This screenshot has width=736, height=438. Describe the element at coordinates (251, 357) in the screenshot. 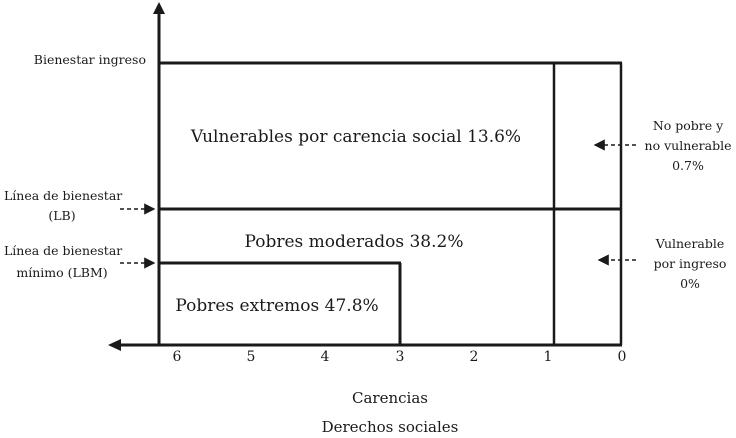

I see `x-tick-5: 5` at that location.